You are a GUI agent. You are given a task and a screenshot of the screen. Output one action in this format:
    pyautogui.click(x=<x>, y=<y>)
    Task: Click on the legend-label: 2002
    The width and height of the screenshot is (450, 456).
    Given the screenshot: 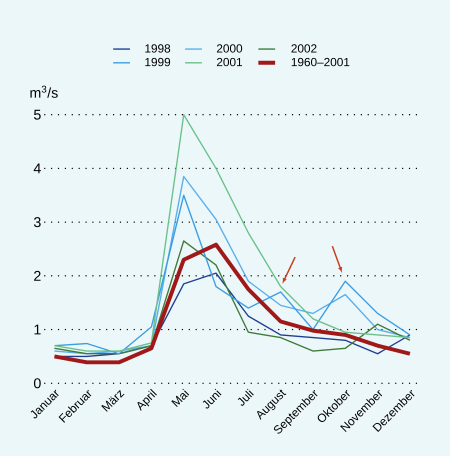 What is the action you would take?
    pyautogui.click(x=303, y=48)
    